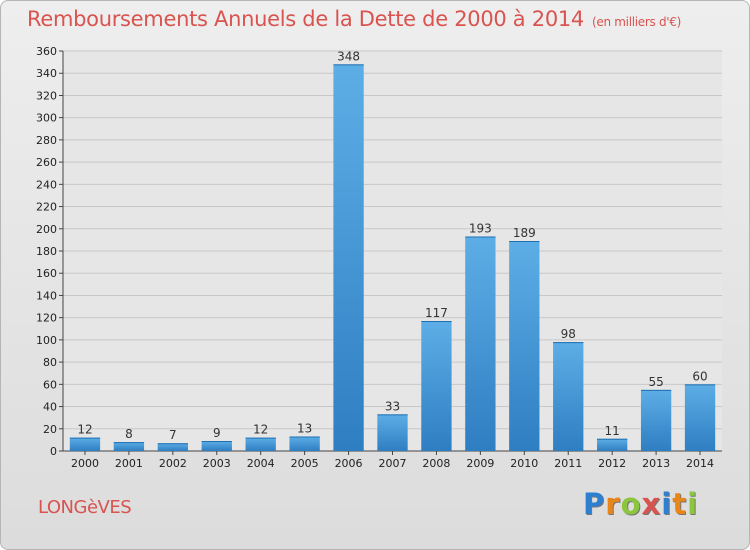 This screenshot has height=550, width=750. Describe the element at coordinates (46, 51) in the screenshot. I see `y-tick-label: 360` at that location.